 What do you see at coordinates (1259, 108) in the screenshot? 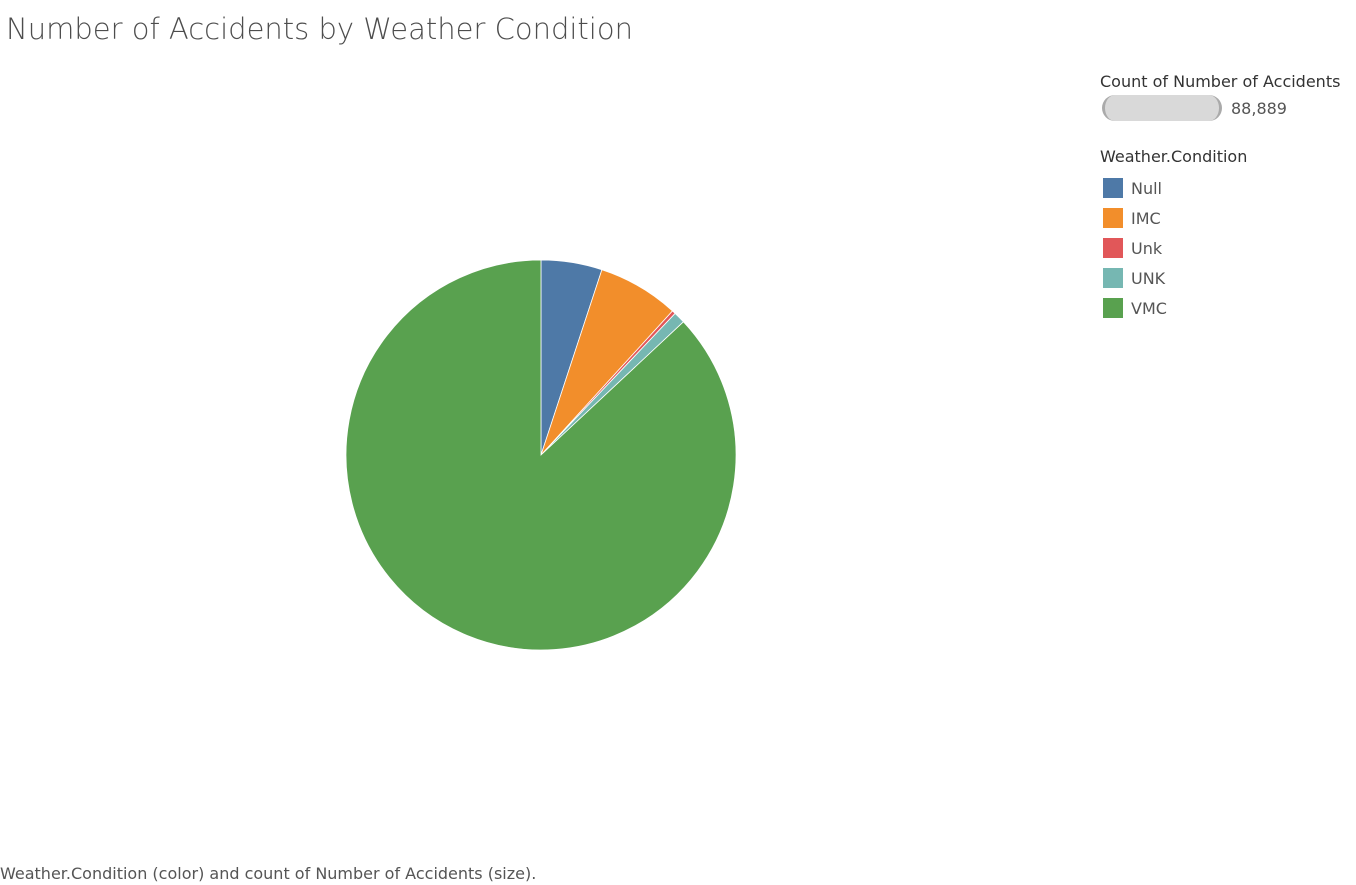
I see `size-legend-value: 88,889` at bounding box center [1259, 108].